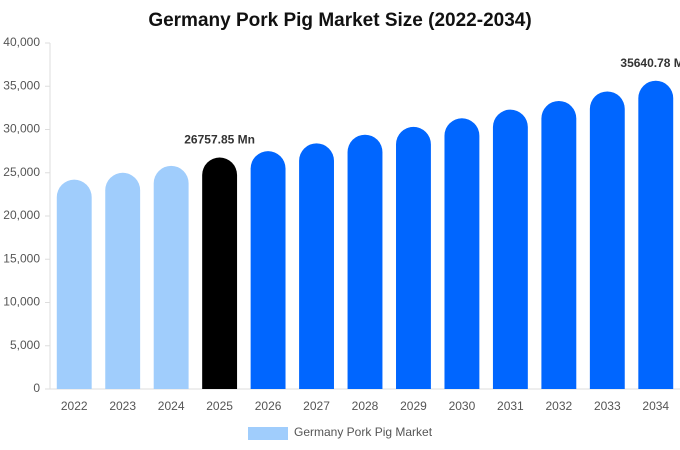  What do you see at coordinates (650, 63) in the screenshot?
I see `value-label: 35640.78 Mn` at bounding box center [650, 63].